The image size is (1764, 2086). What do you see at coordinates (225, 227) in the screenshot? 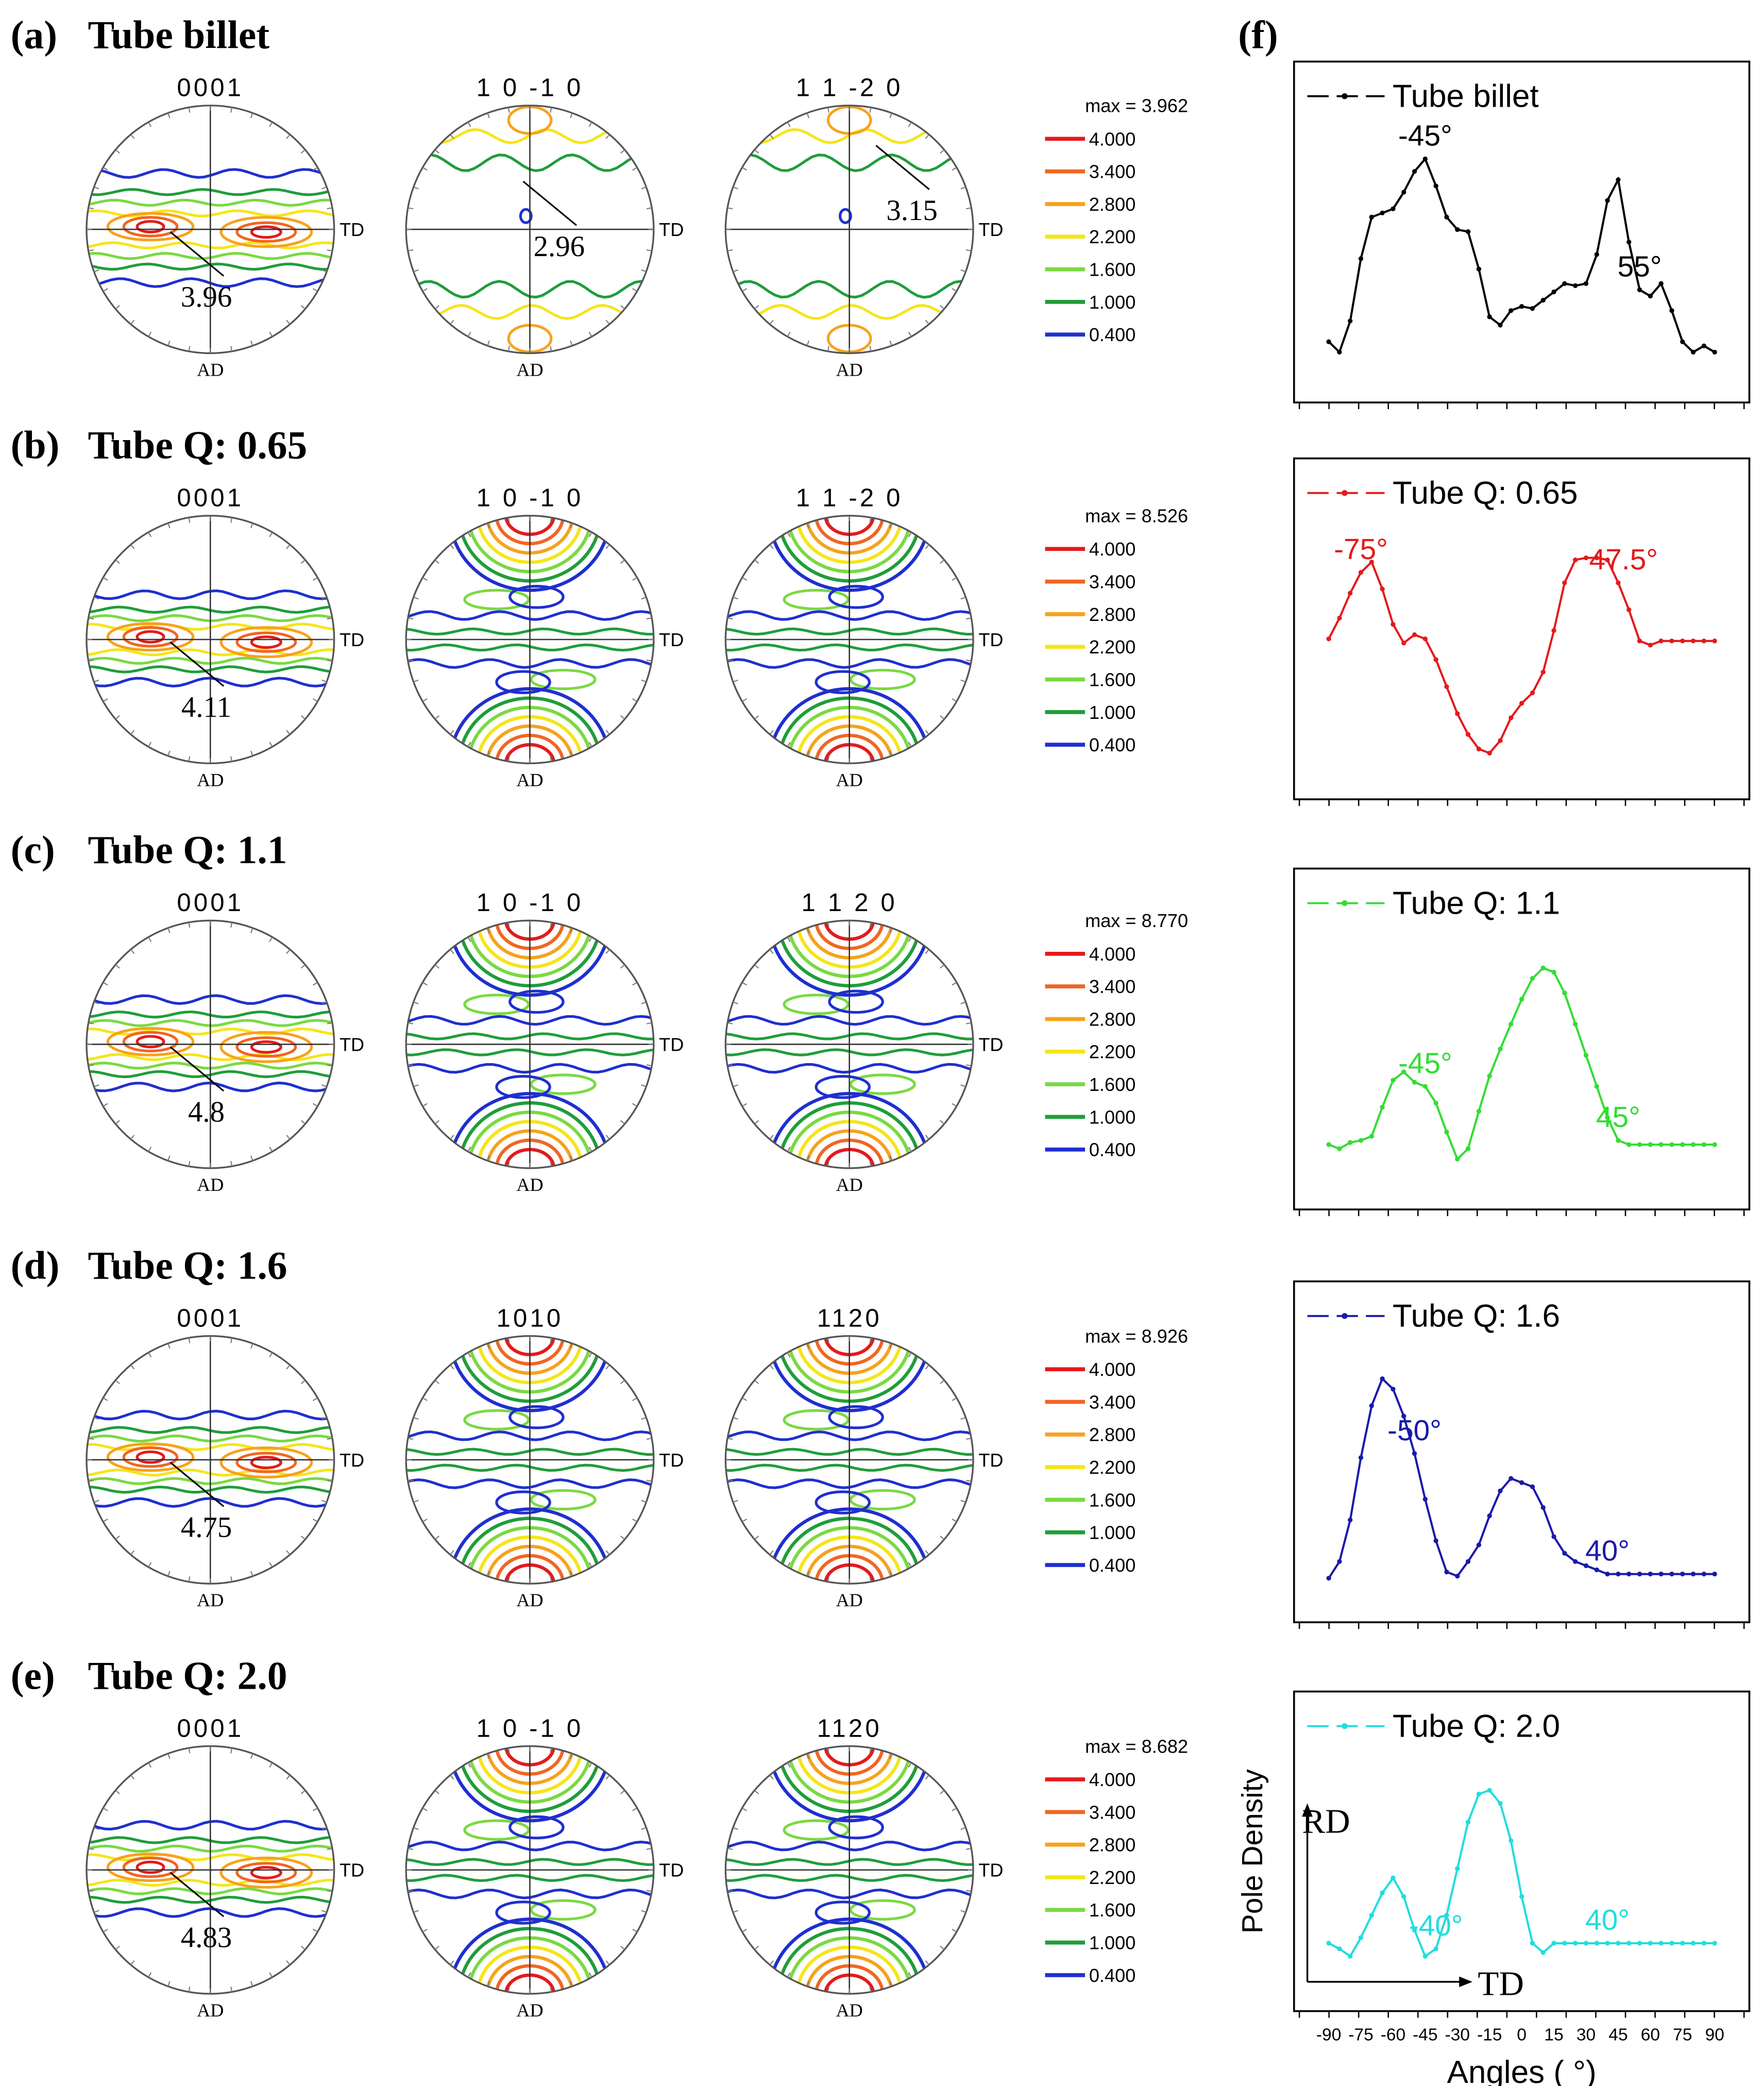
I see `pole-figure: 0001 TD AD 3.96` at bounding box center [225, 227].